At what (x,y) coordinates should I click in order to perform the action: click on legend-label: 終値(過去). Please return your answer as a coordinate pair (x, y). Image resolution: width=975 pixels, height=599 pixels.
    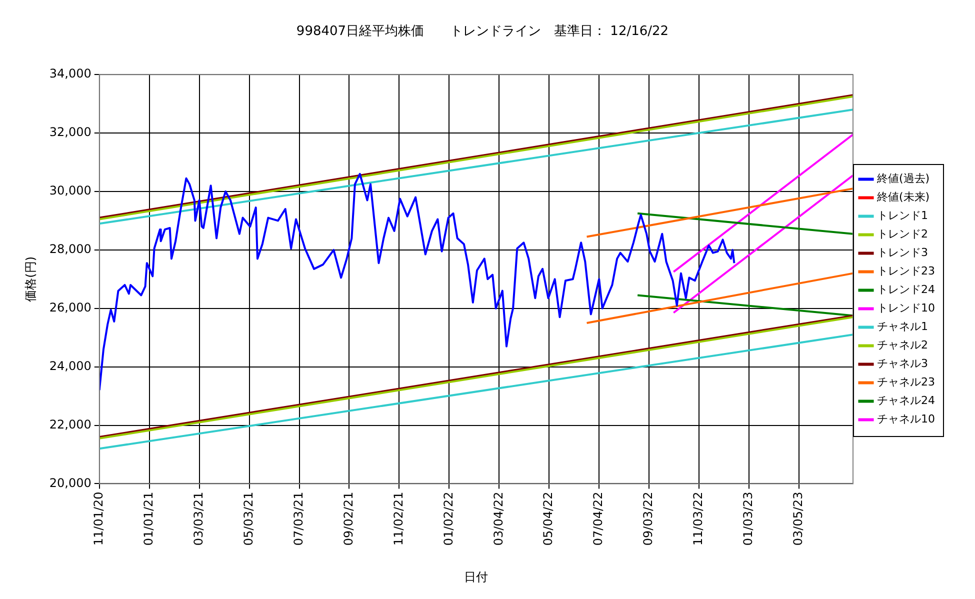
    Looking at the image, I should click on (903, 179).